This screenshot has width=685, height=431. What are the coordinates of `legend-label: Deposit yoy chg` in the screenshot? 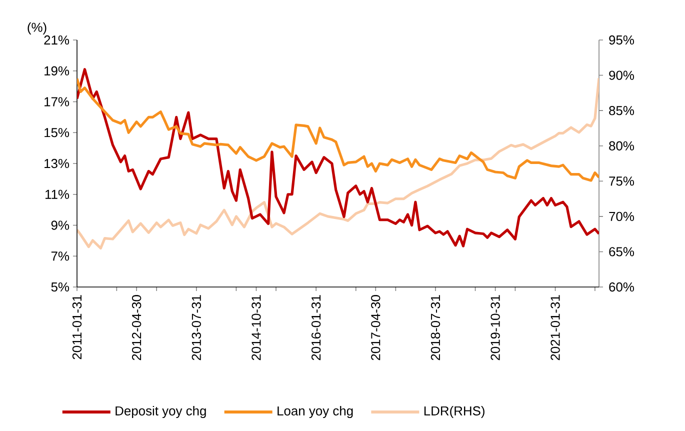 It's located at (161, 412).